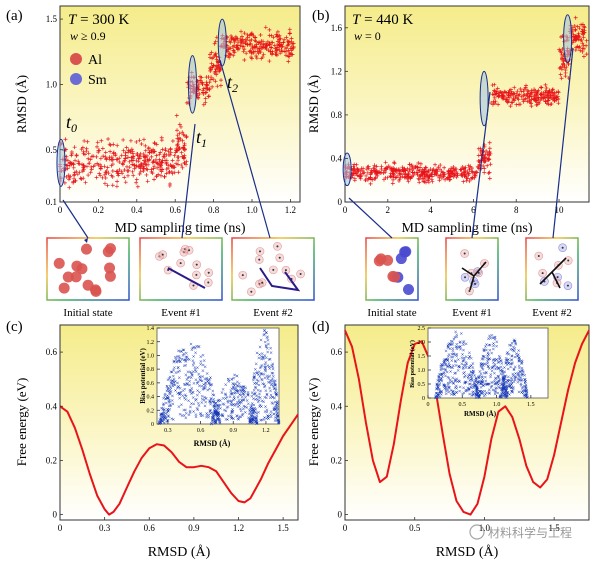  I want to click on panel-c-inset-area, so click(218, 376).